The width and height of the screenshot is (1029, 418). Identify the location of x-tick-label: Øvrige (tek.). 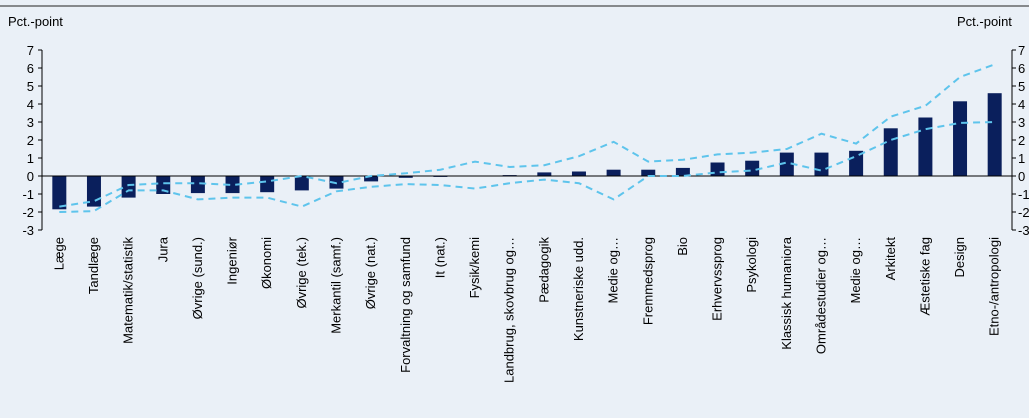
(301, 273).